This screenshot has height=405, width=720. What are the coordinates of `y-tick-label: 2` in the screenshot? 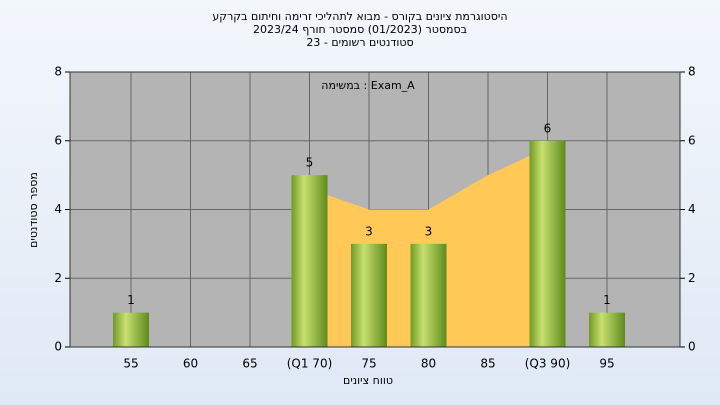 It's located at (58, 278).